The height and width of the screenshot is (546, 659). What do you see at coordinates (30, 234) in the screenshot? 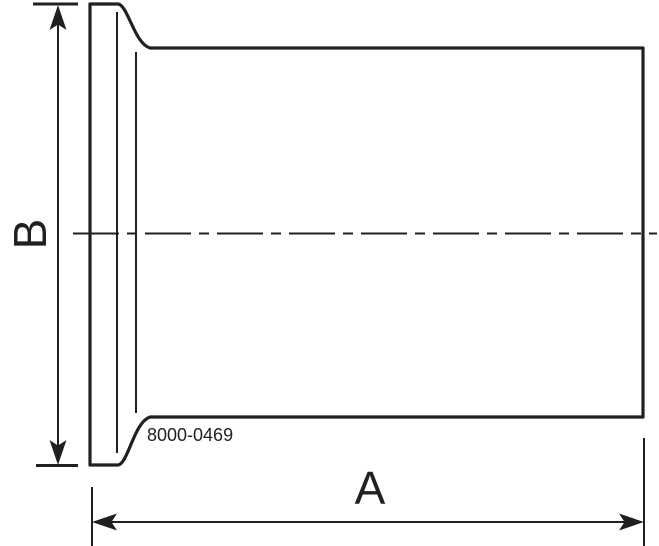
I see `dimension-b-label: B` at bounding box center [30, 234].